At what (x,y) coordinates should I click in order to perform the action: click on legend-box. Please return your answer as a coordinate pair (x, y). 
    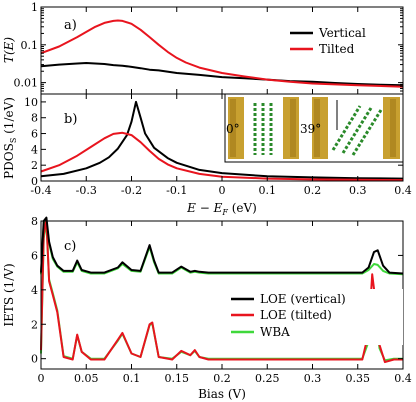
    Looking at the image, I should click on (314, 317).